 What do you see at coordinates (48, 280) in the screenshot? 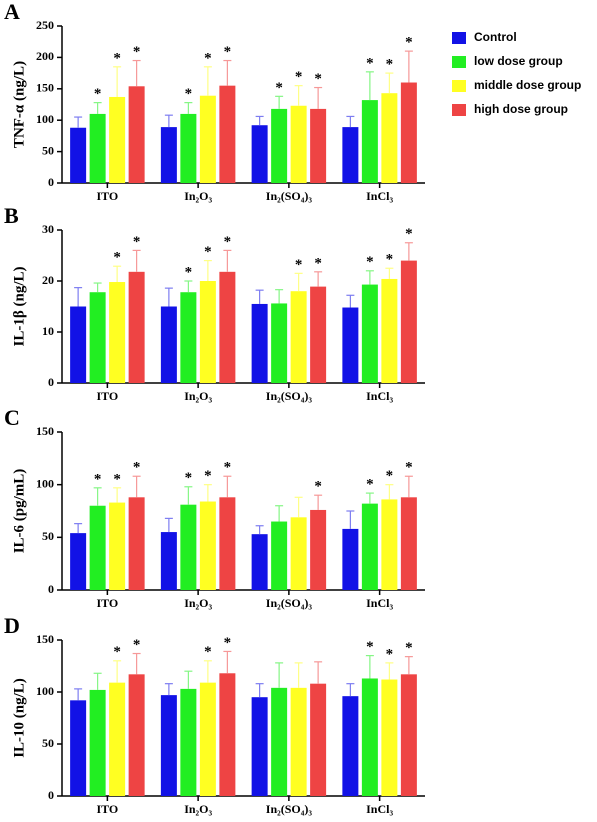
I see `y-tick-label: 20` at bounding box center [48, 280].